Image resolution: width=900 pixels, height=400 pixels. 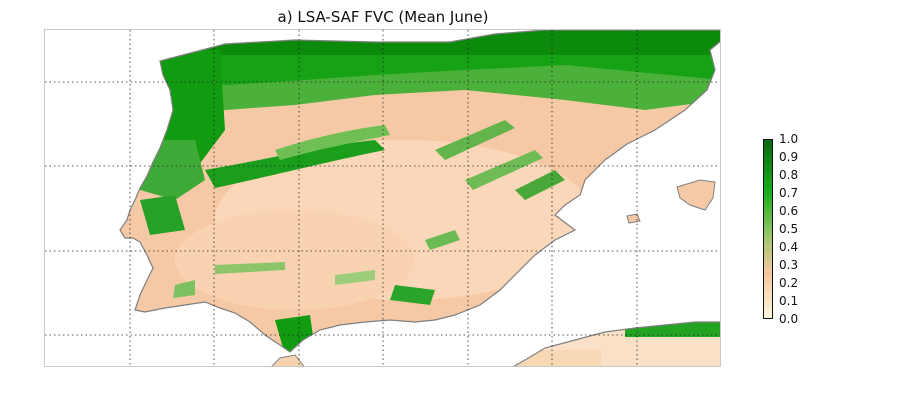 I want to click on mallorca-island, so click(x=696, y=195).